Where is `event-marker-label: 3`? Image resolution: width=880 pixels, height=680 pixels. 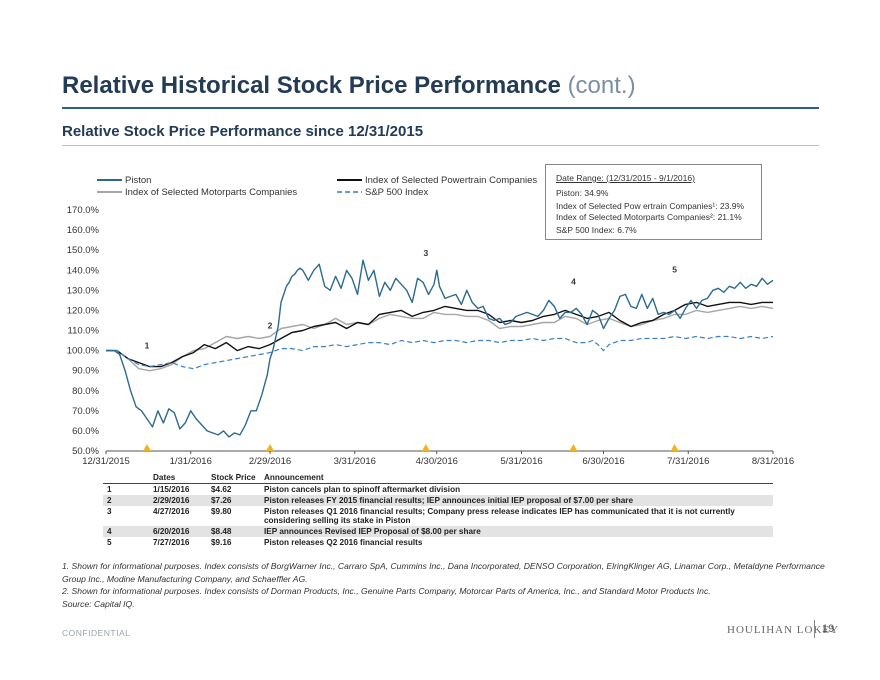
event-marker-label: 3 is located at coordinates (425, 253).